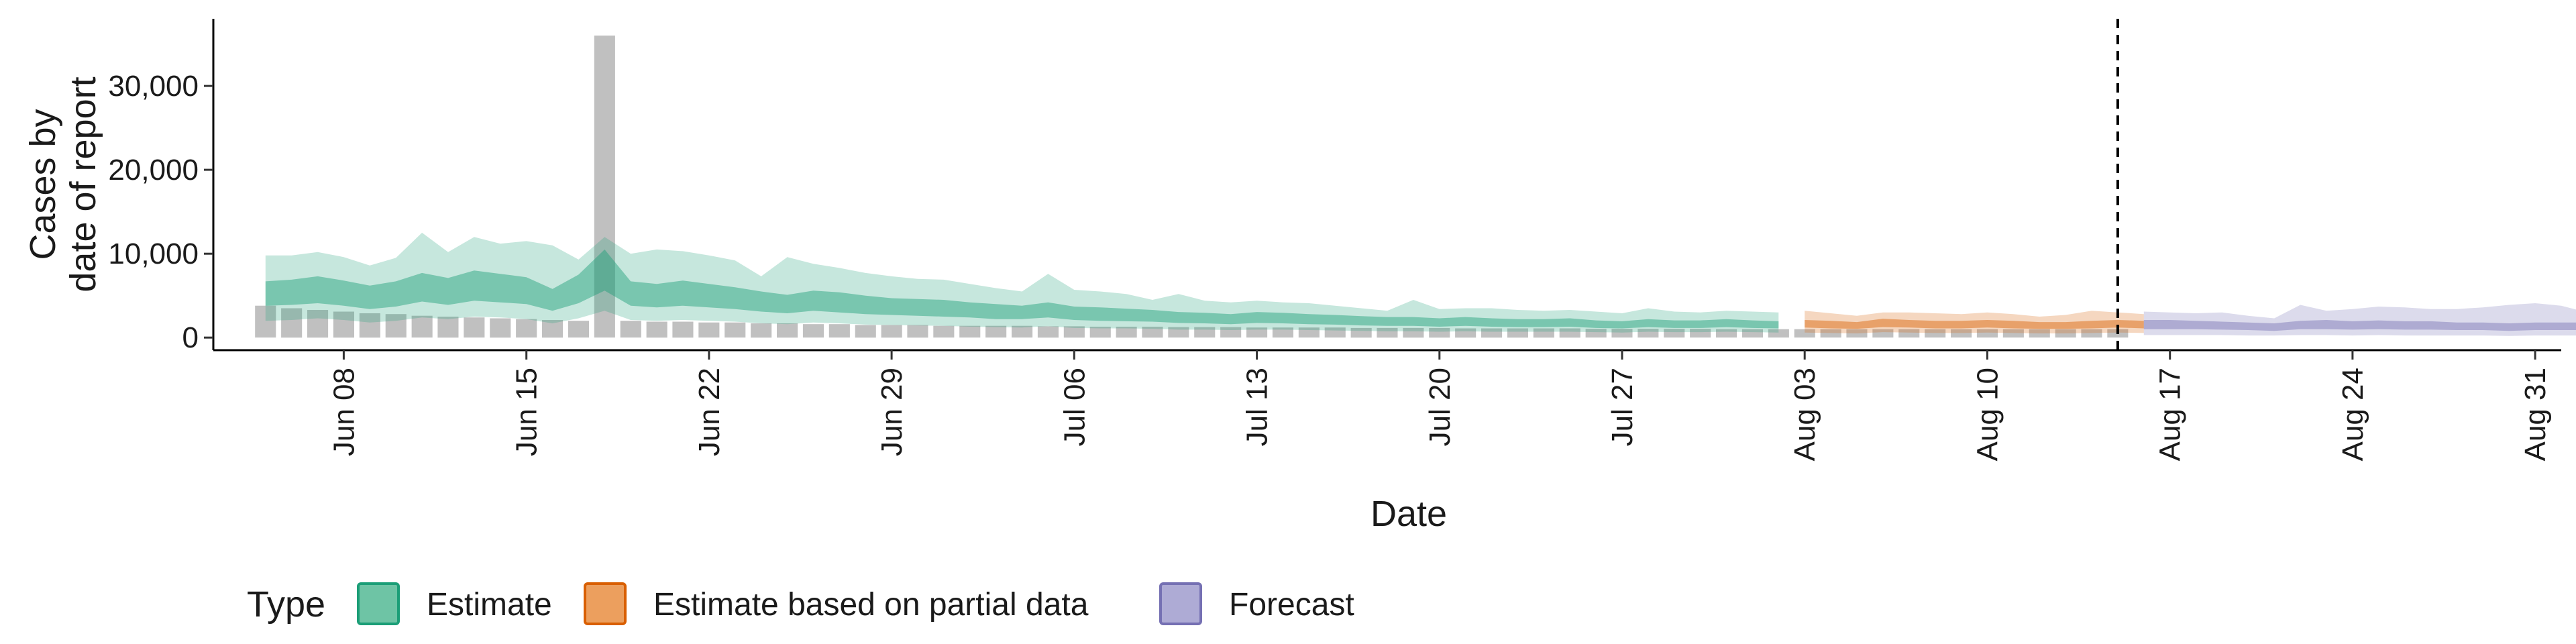  What do you see at coordinates (1074, 407) in the screenshot?
I see `x-tick-label: Jul 06` at bounding box center [1074, 407].